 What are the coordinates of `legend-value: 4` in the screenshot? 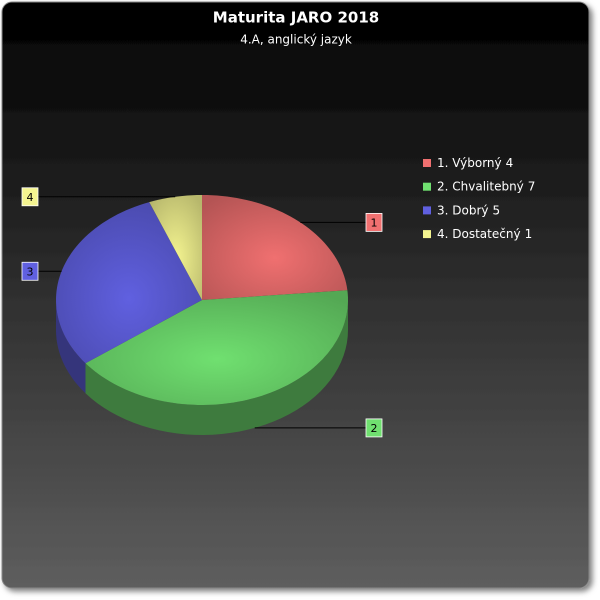 It's located at (510, 163).